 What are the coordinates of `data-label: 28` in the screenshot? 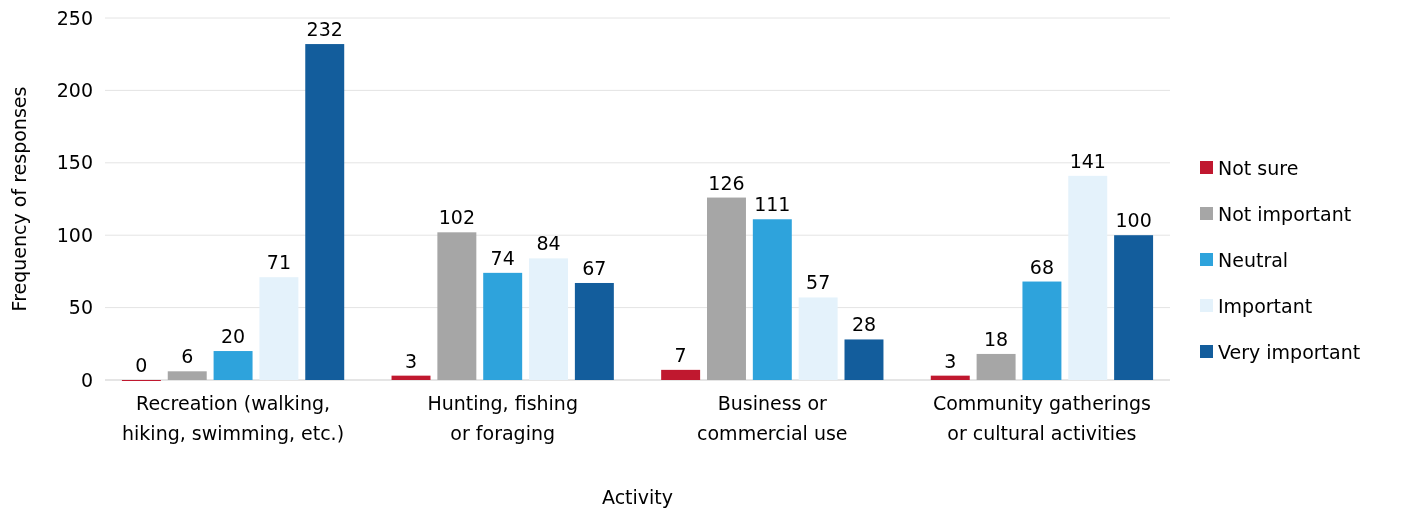 It's located at (864, 324).